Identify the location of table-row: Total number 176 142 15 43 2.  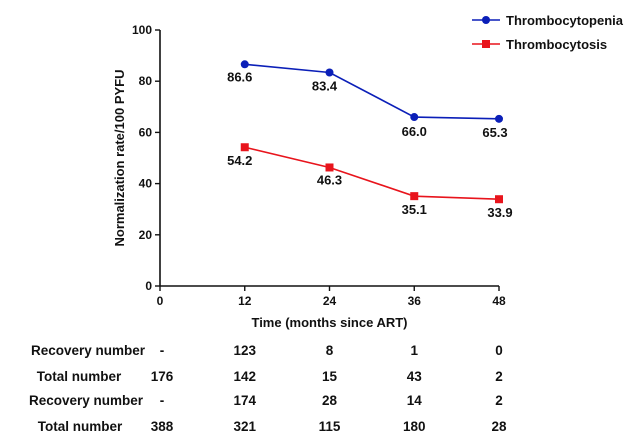
(270, 376).